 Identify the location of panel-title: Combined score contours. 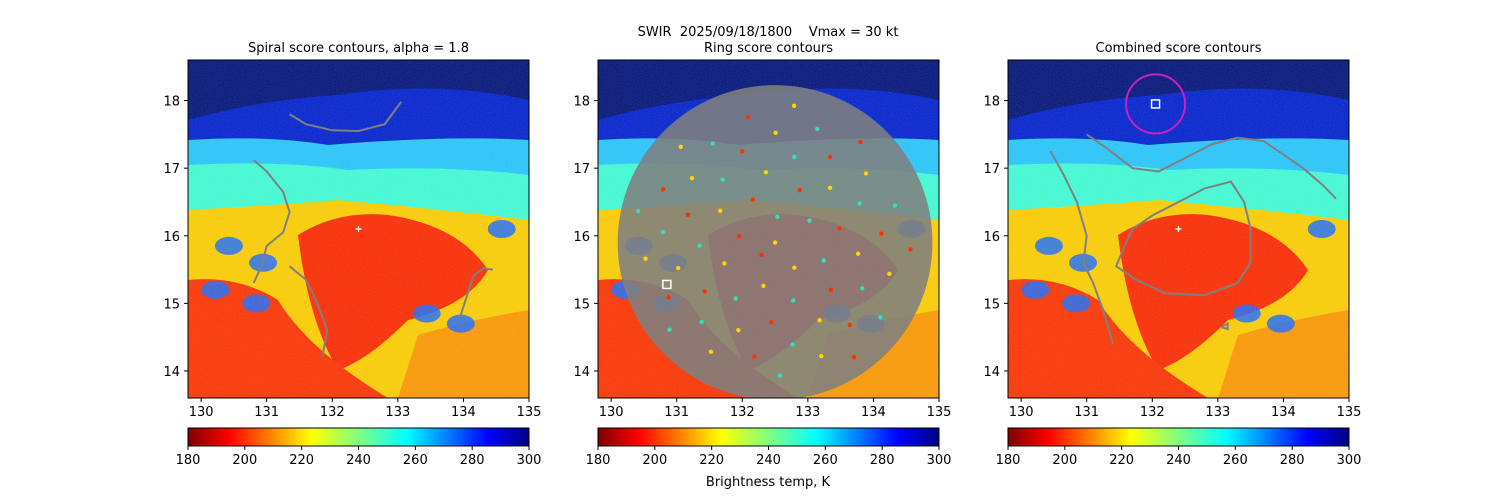
(1179, 48).